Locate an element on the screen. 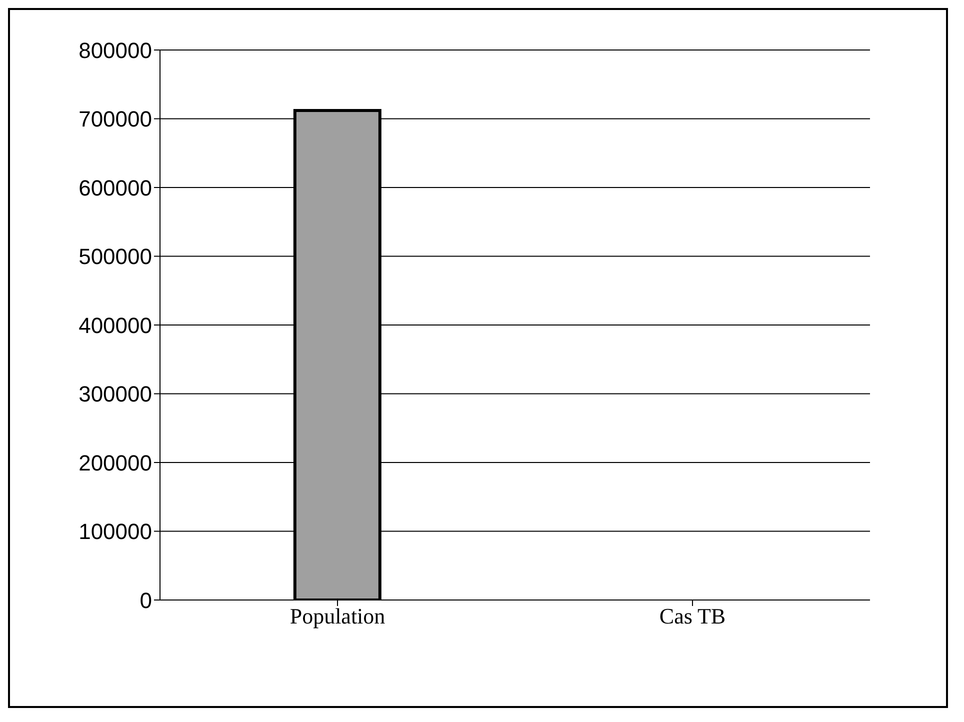  y-tick-label: 300000 is located at coordinates (115, 394).